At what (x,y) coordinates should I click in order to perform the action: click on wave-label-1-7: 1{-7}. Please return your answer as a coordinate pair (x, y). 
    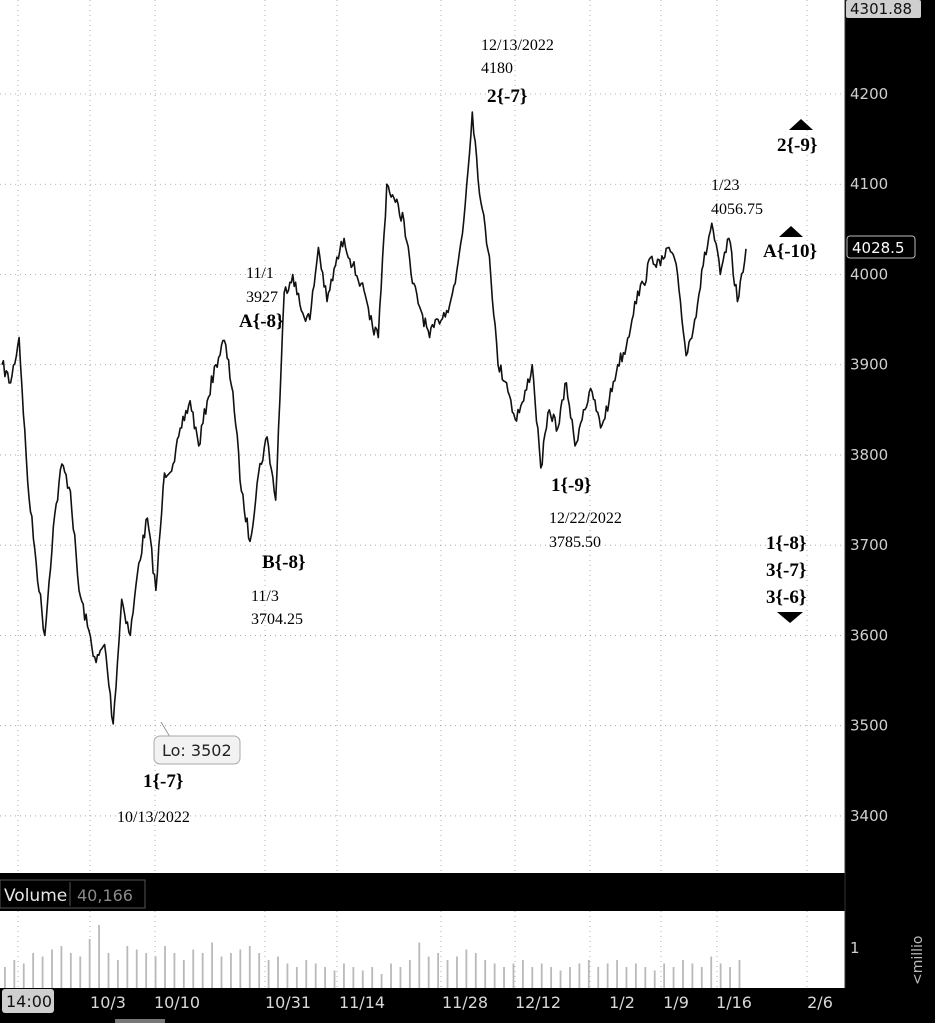
    Looking at the image, I should click on (163, 781).